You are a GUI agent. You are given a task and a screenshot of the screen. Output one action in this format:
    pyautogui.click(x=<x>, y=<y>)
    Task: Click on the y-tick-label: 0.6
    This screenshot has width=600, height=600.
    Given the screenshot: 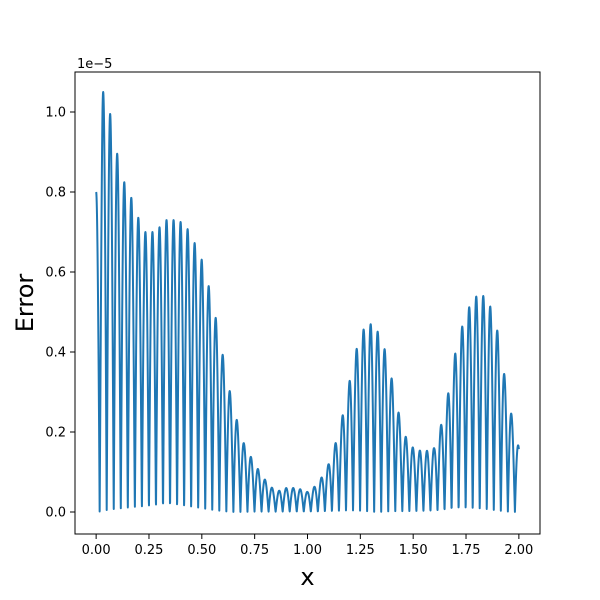 What is the action you would take?
    pyautogui.click(x=55, y=273)
    